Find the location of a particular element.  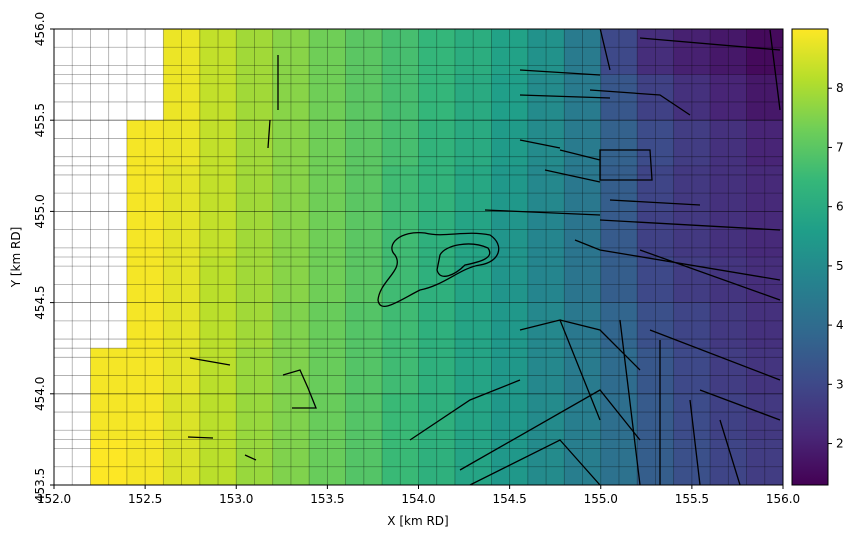

x-tick-label: 154.0 is located at coordinates (418, 499).